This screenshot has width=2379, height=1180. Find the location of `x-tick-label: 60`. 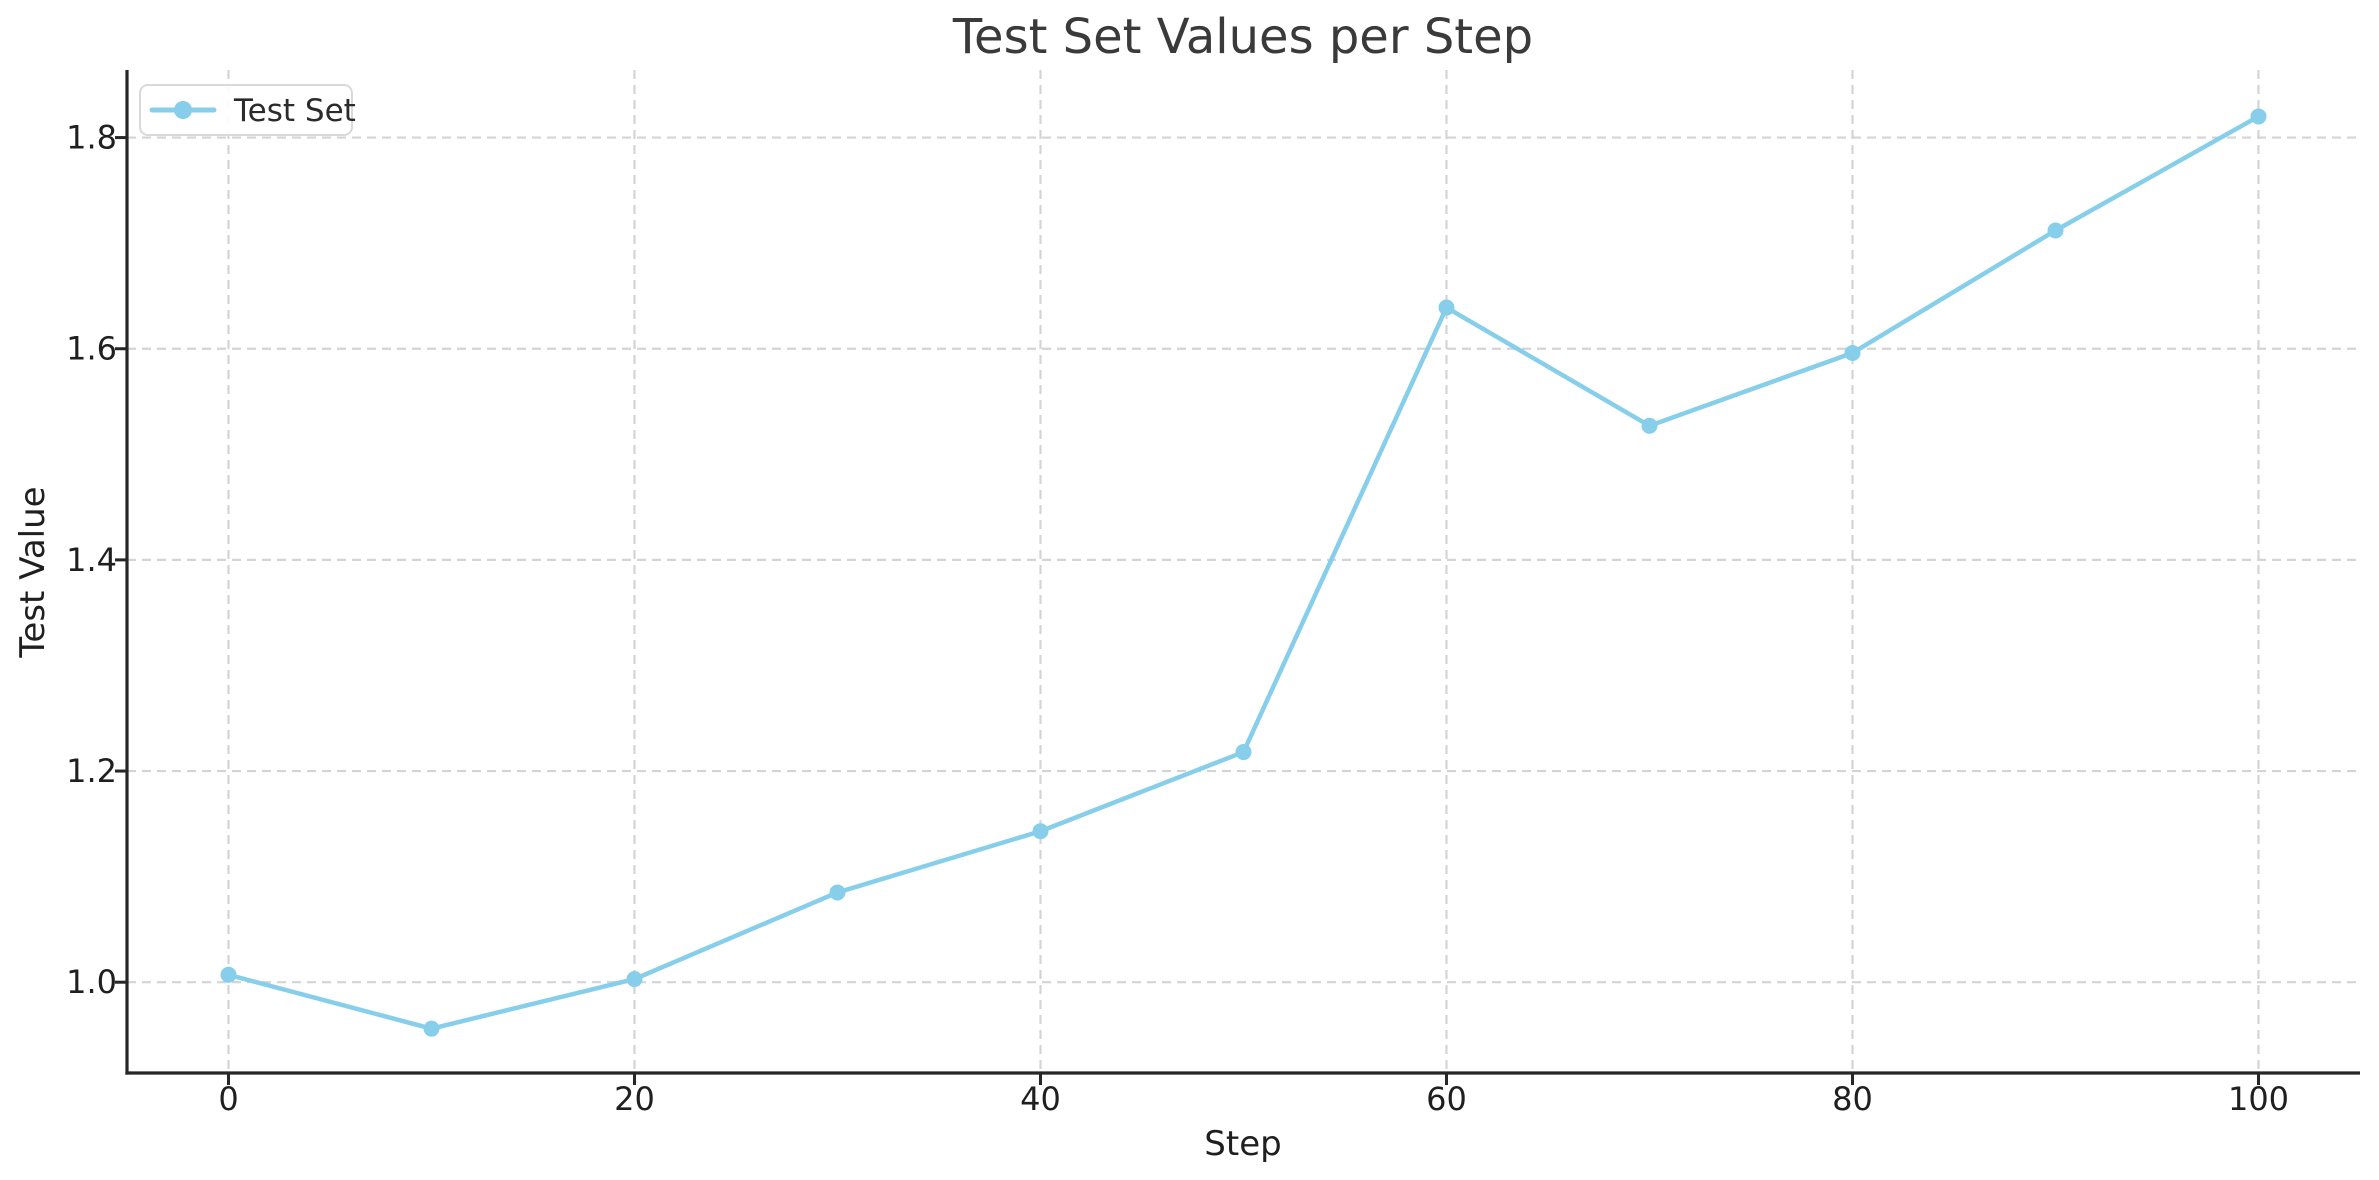

x-tick-label: 60 is located at coordinates (1446, 1099).